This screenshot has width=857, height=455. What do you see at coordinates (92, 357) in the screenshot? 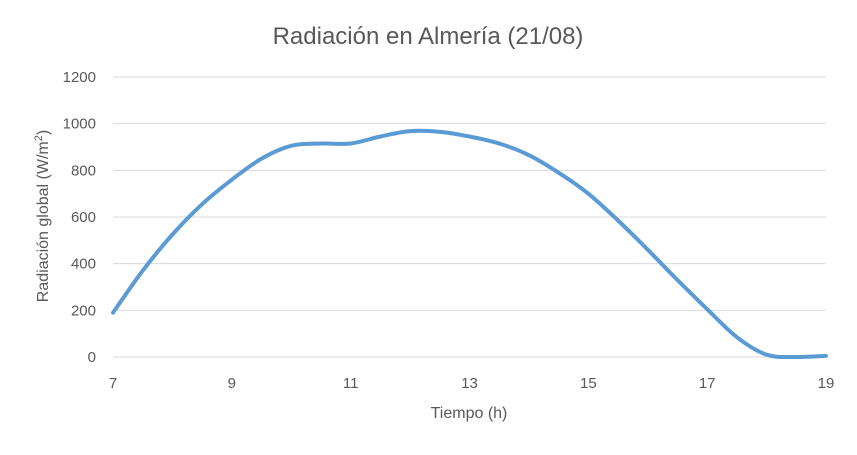
I see `y-tick-label: 0` at bounding box center [92, 357].